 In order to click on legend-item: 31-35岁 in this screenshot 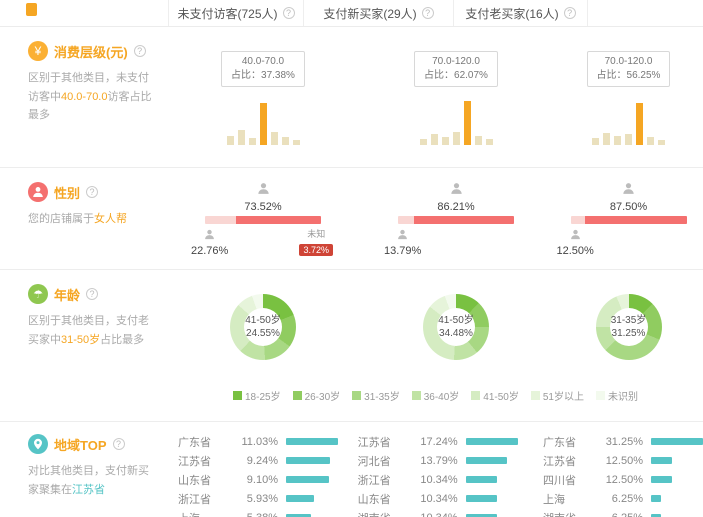, I will do `click(376, 395)`.